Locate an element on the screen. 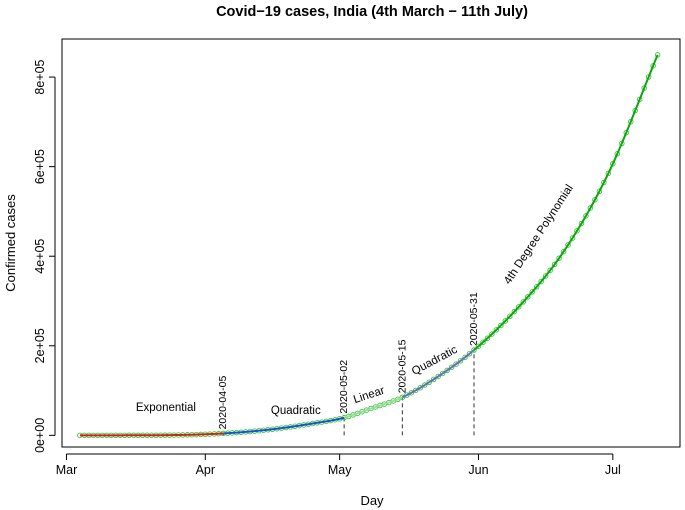 This screenshot has height=510, width=685. y-tick-label: 0e+00 is located at coordinates (40, 435).